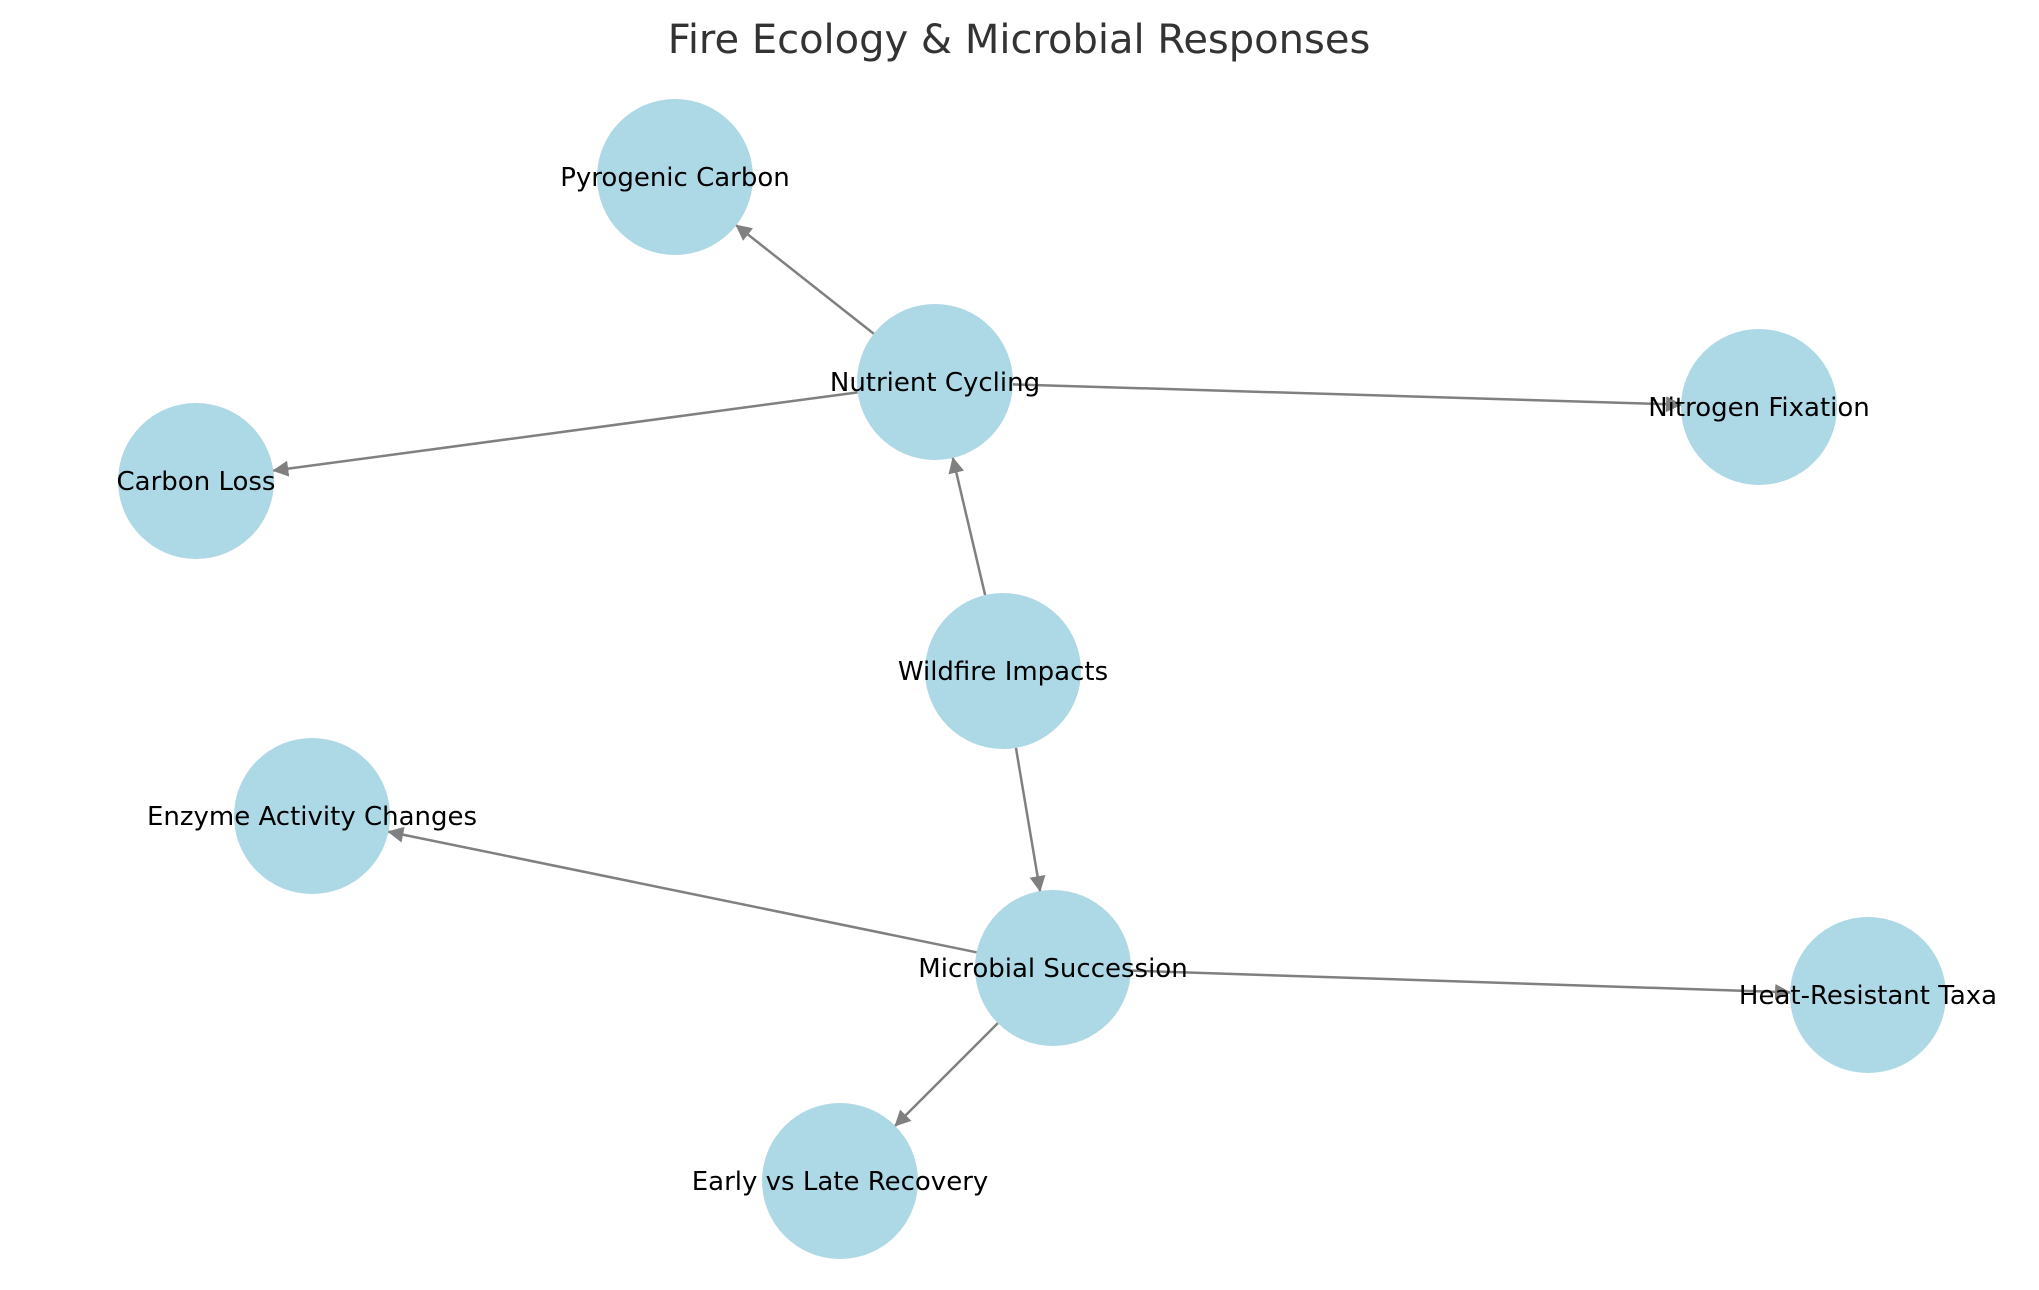 The image size is (2039, 1290). What do you see at coordinates (682, 890) in the screenshot?
I see `edge-succession-to-enzyme` at bounding box center [682, 890].